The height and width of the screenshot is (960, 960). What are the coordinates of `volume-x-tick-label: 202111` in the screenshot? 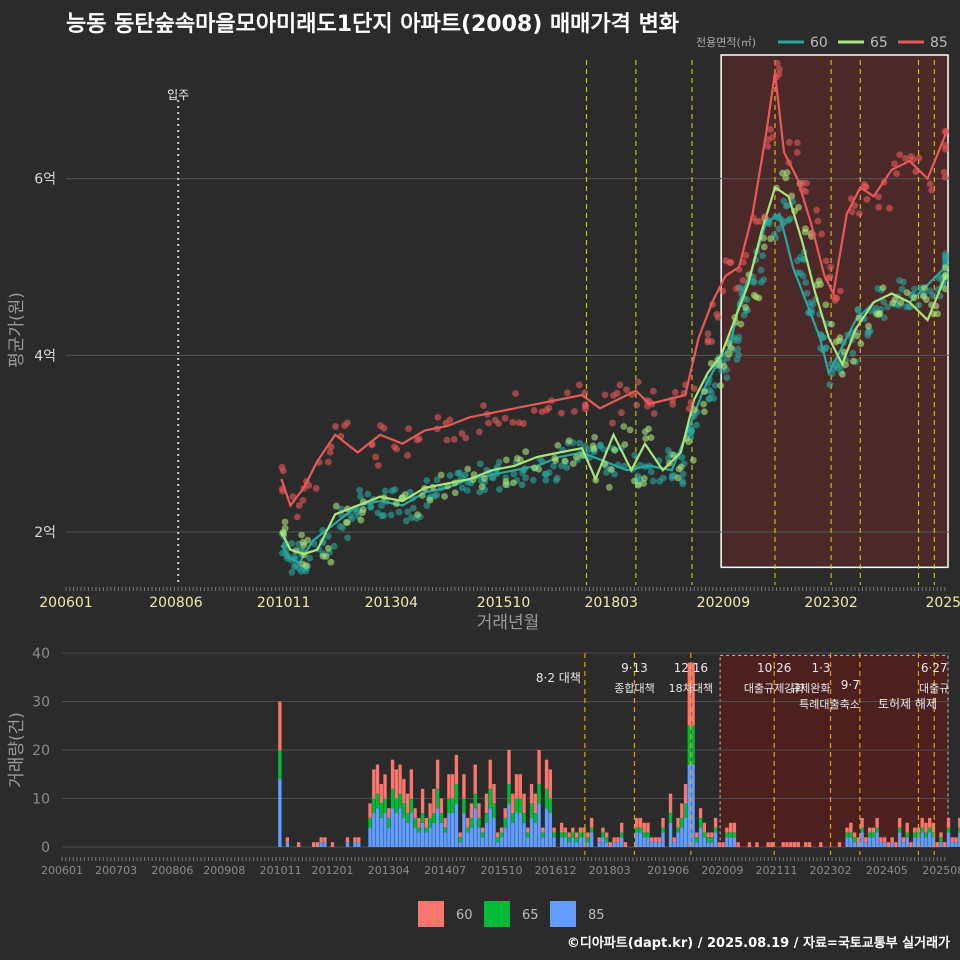 It's located at (776, 870).